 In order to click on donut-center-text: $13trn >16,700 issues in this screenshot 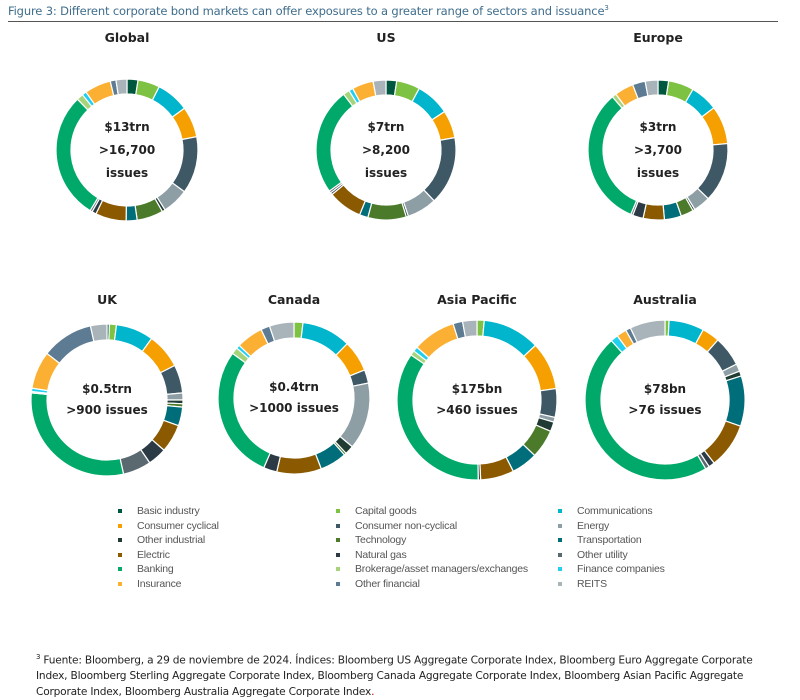, I will do `click(127, 150)`.